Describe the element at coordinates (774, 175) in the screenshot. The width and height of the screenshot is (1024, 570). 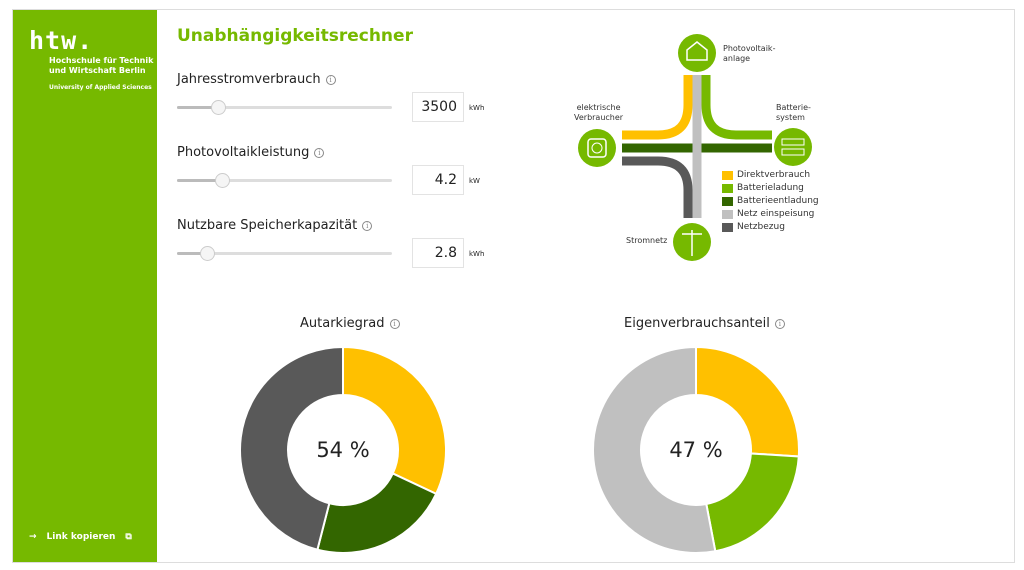
I see `legend-label: Direktverbrauch` at that location.